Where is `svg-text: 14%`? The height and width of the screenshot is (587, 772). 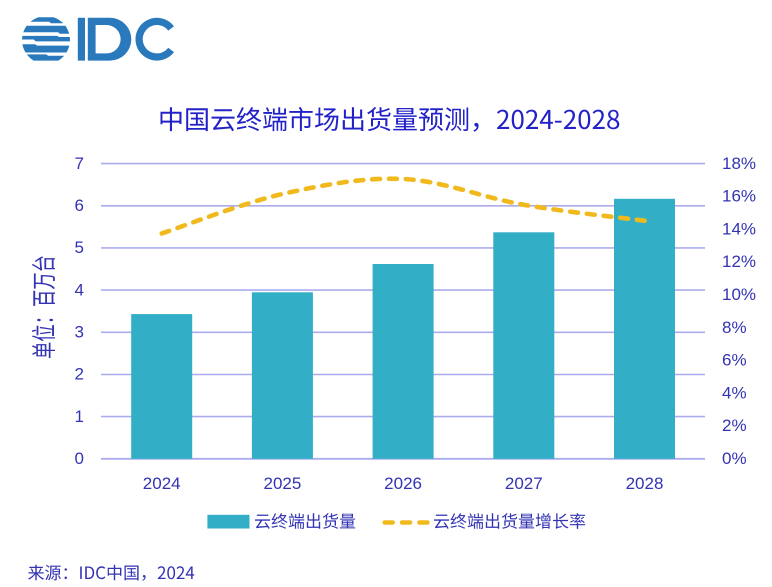 svg-text: 14% is located at coordinates (739, 228).